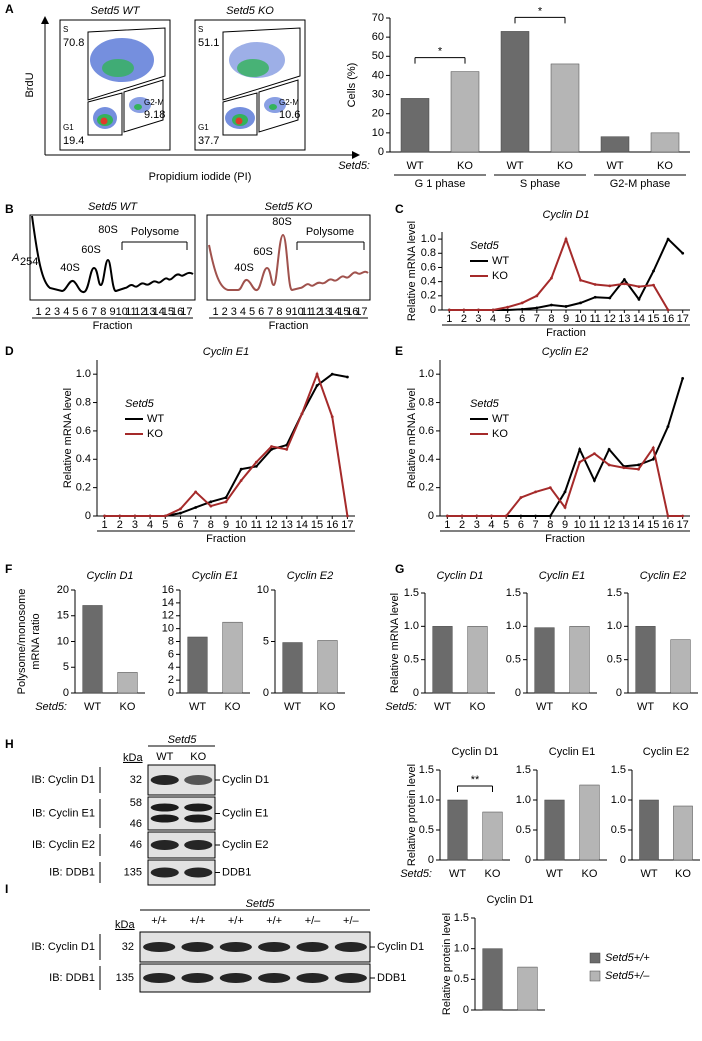 This screenshot has width=702, height=1041. What do you see at coordinates (48, 312) in the screenshot?
I see `fraction-label: 2` at bounding box center [48, 312].